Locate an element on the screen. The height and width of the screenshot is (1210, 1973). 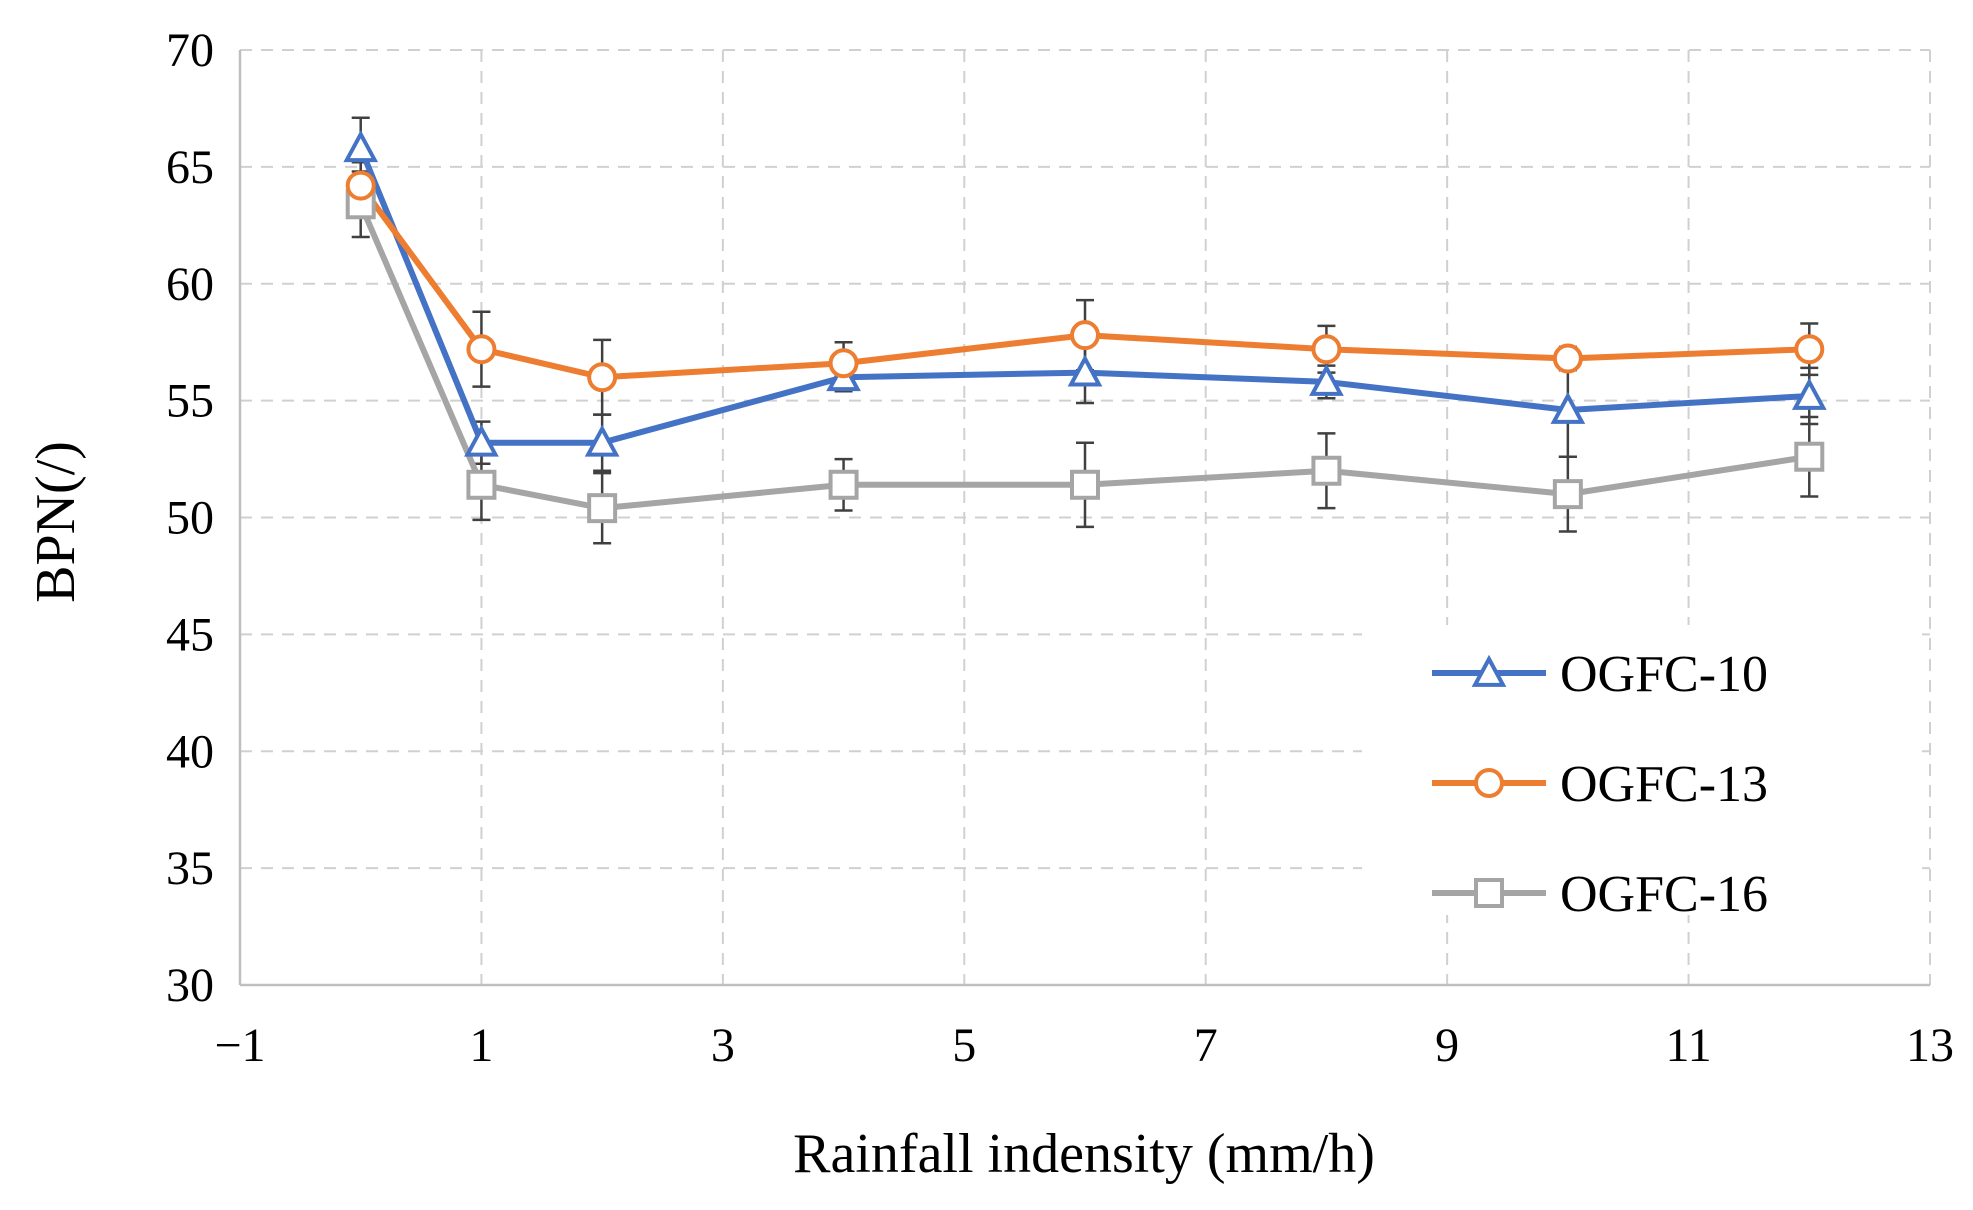
y-tick-label: 40 is located at coordinates (190, 751).